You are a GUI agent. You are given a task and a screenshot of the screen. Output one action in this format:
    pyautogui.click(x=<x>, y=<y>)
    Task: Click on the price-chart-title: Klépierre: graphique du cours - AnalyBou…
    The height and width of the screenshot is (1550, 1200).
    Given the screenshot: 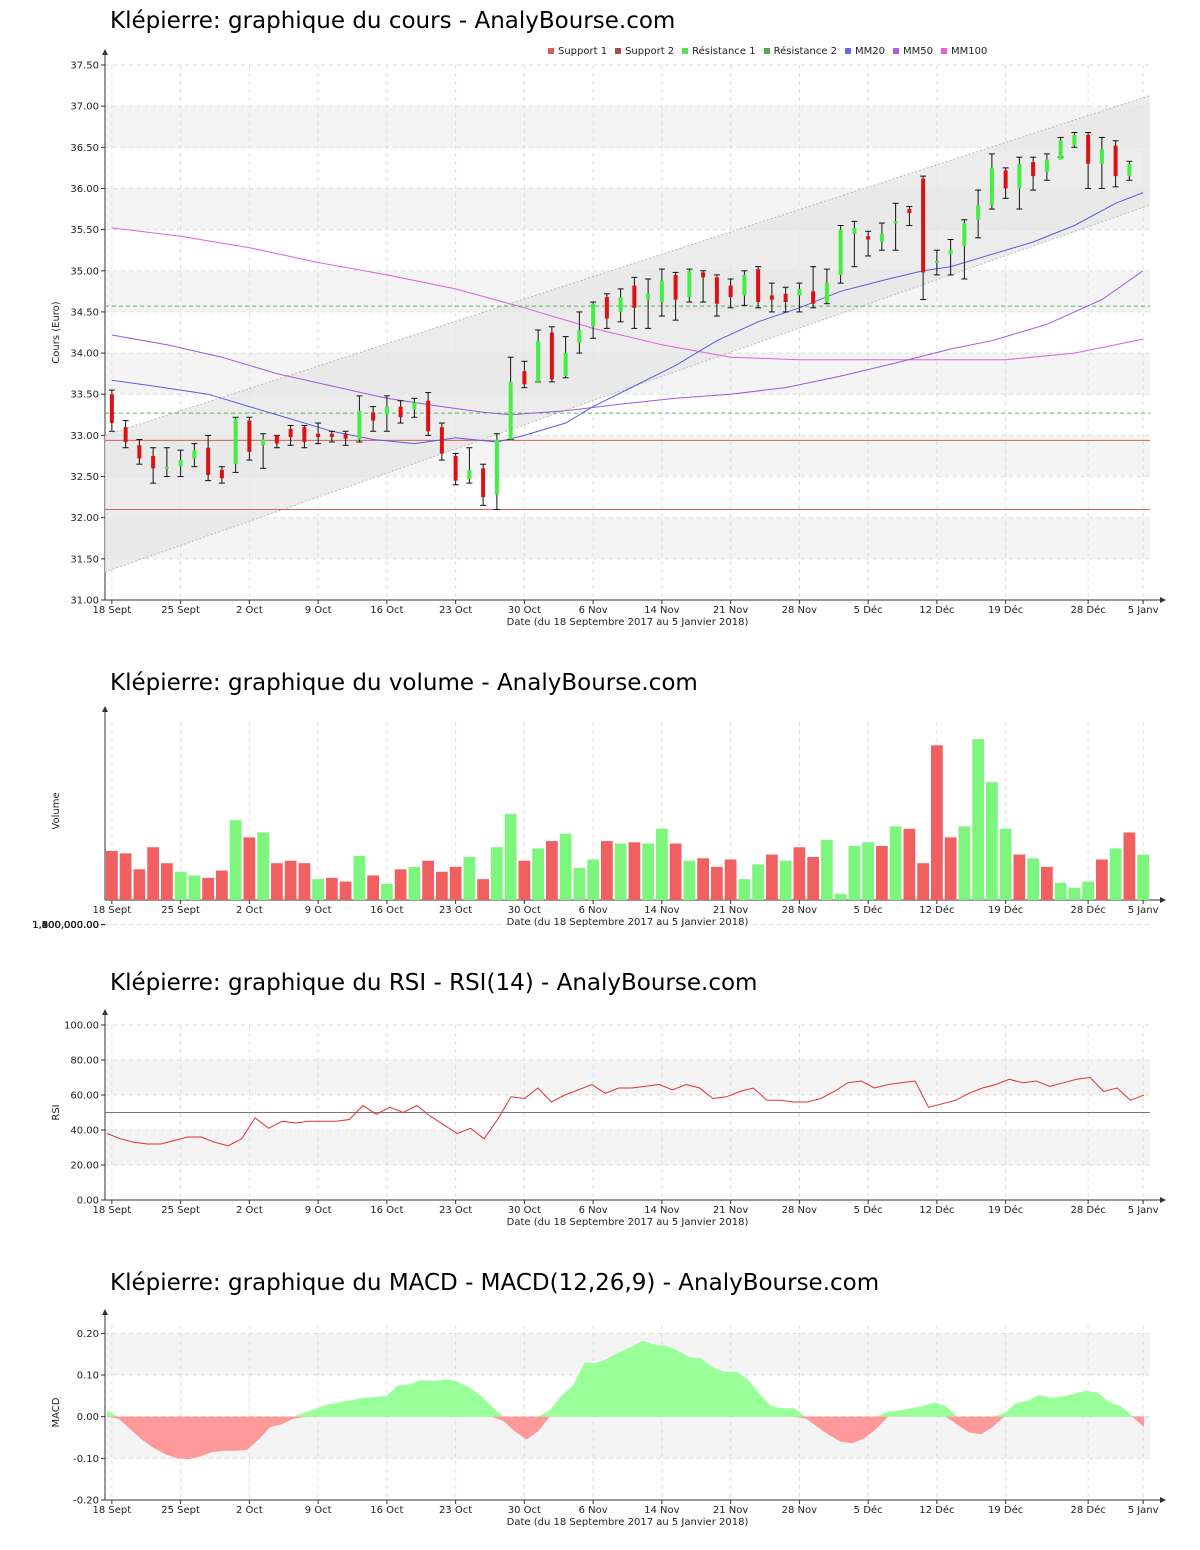 What is the action you would take?
    pyautogui.click(x=393, y=21)
    